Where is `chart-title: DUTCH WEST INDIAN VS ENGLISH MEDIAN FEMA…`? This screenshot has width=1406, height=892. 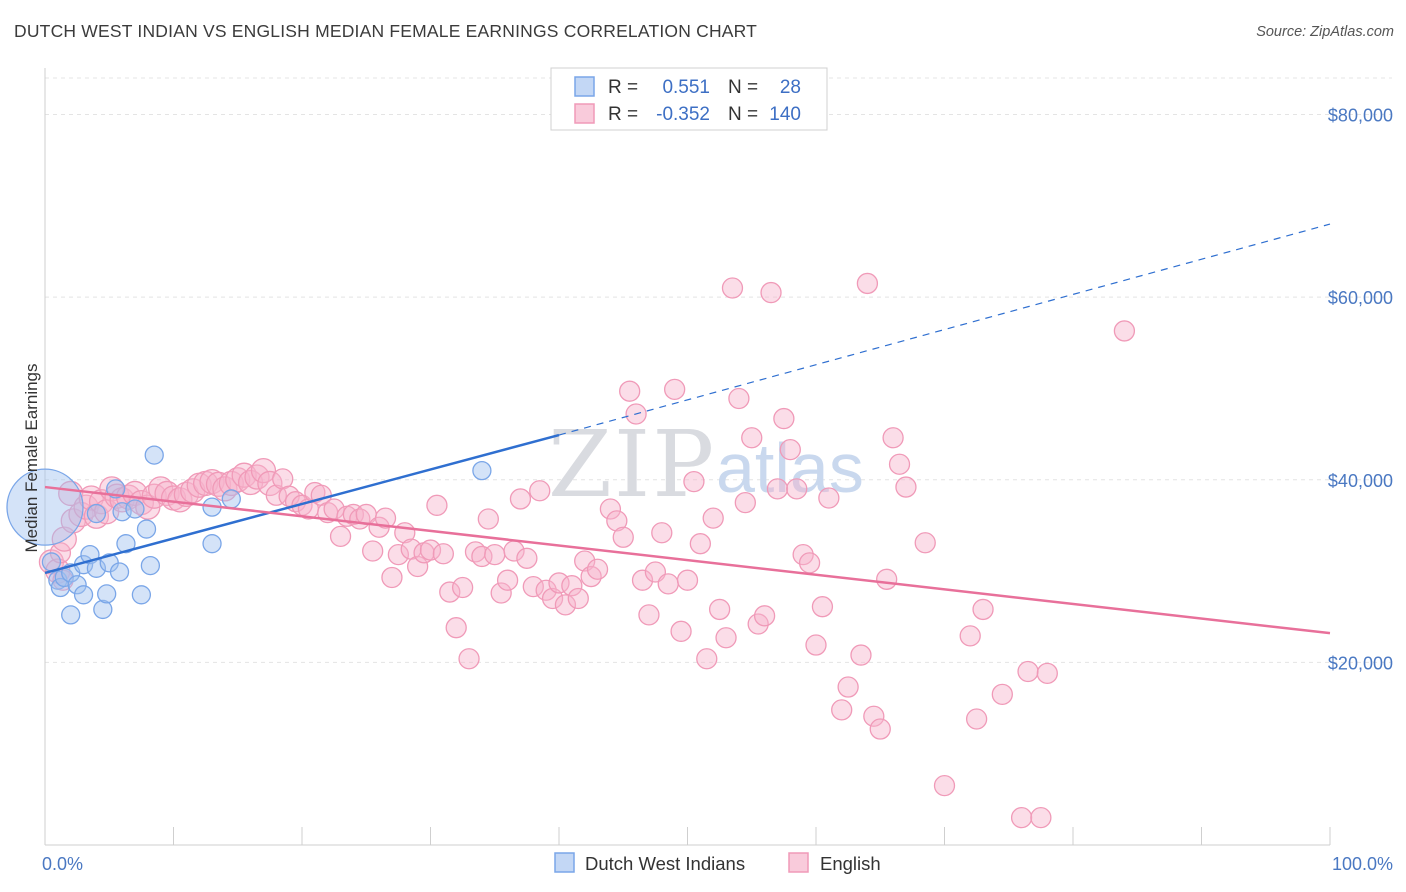 chart-title: DUTCH WEST INDIAN VS ENGLISH MEDIAN FEMA… is located at coordinates (386, 31).